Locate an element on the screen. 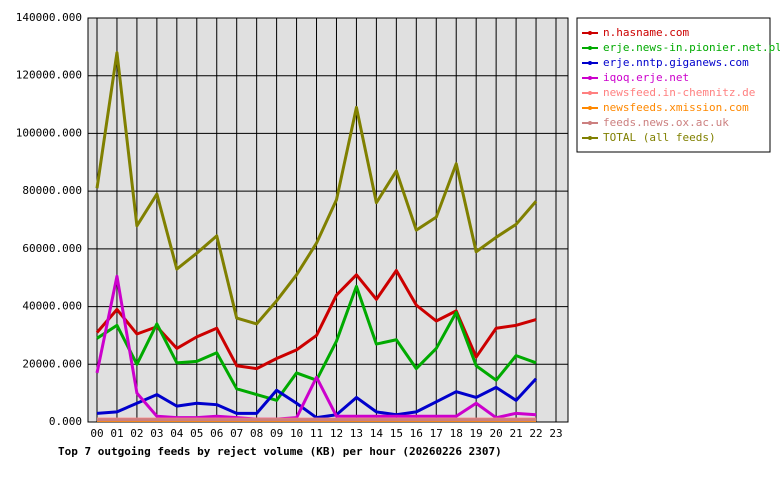 This screenshot has width=780, height=480. x-tick-label: 23 is located at coordinates (555, 433).